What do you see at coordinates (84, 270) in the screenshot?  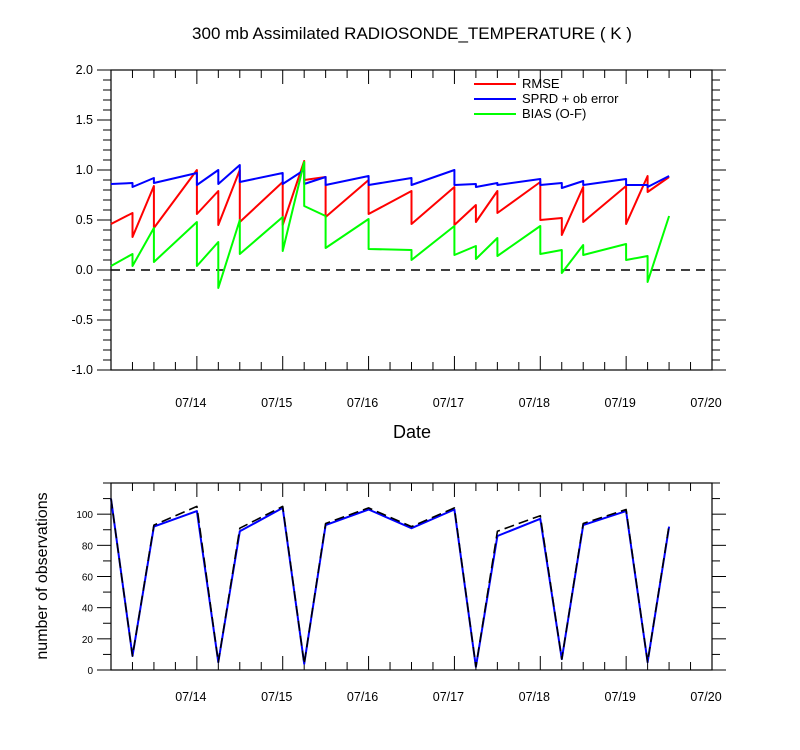 I see `y-tick-label: 0.0` at bounding box center [84, 270].